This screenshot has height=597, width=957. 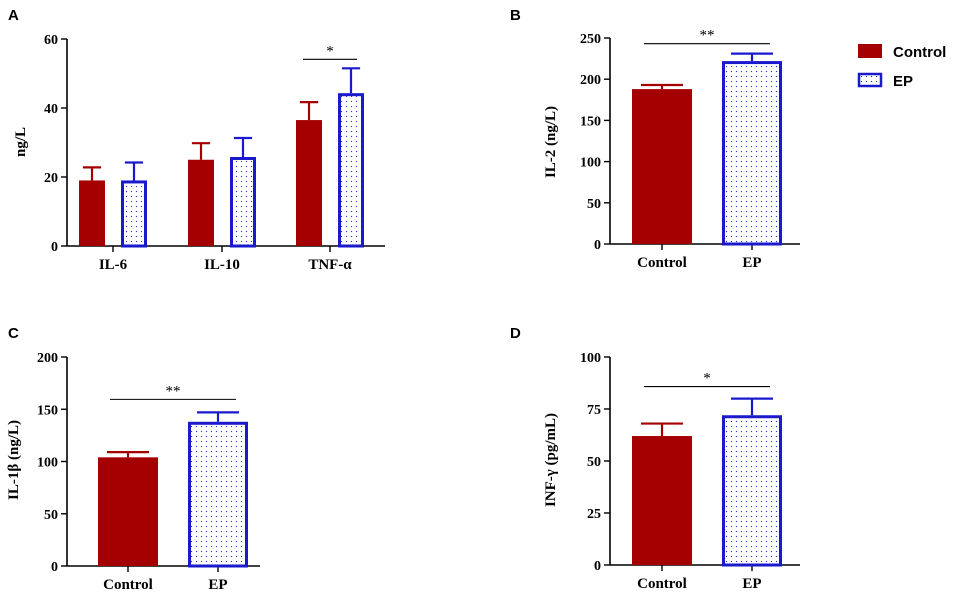 What do you see at coordinates (590, 358) in the screenshot?
I see `panel-d-y-tick-label: 100` at bounding box center [590, 358].